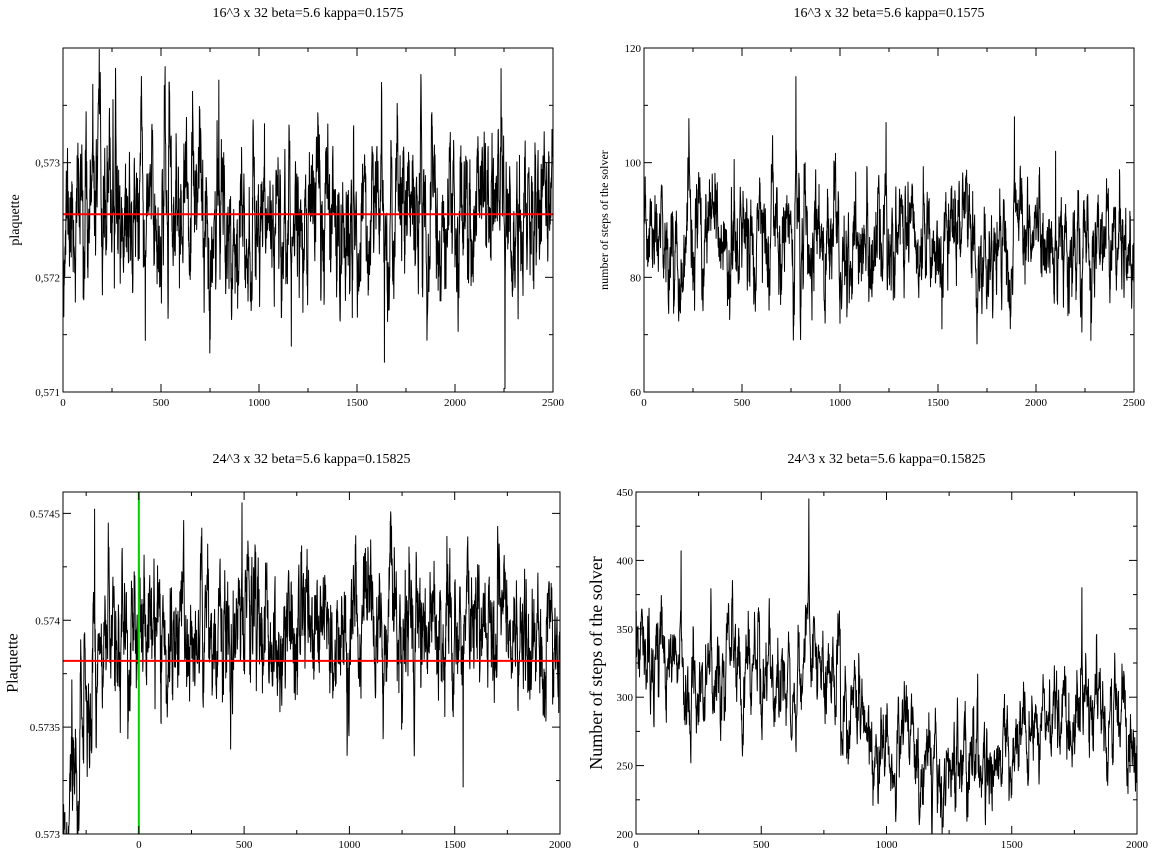  Describe the element at coordinates (633, 164) in the screenshot. I see `y-tick-label: 100` at that location.